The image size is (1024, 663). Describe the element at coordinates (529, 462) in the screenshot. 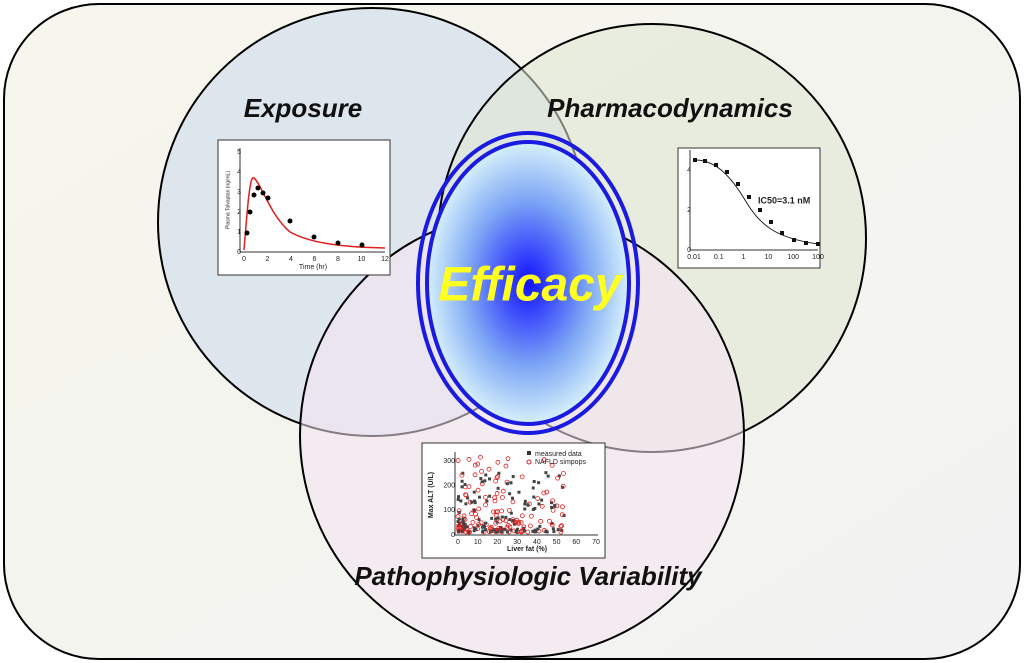

I see `legend-marker` at that location.